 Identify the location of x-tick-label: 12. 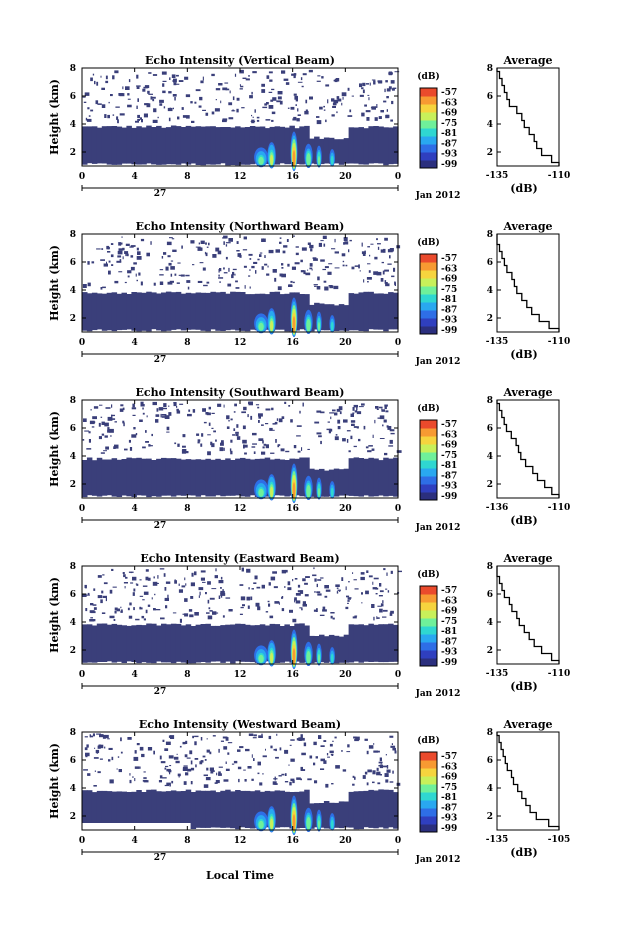
(240, 509).